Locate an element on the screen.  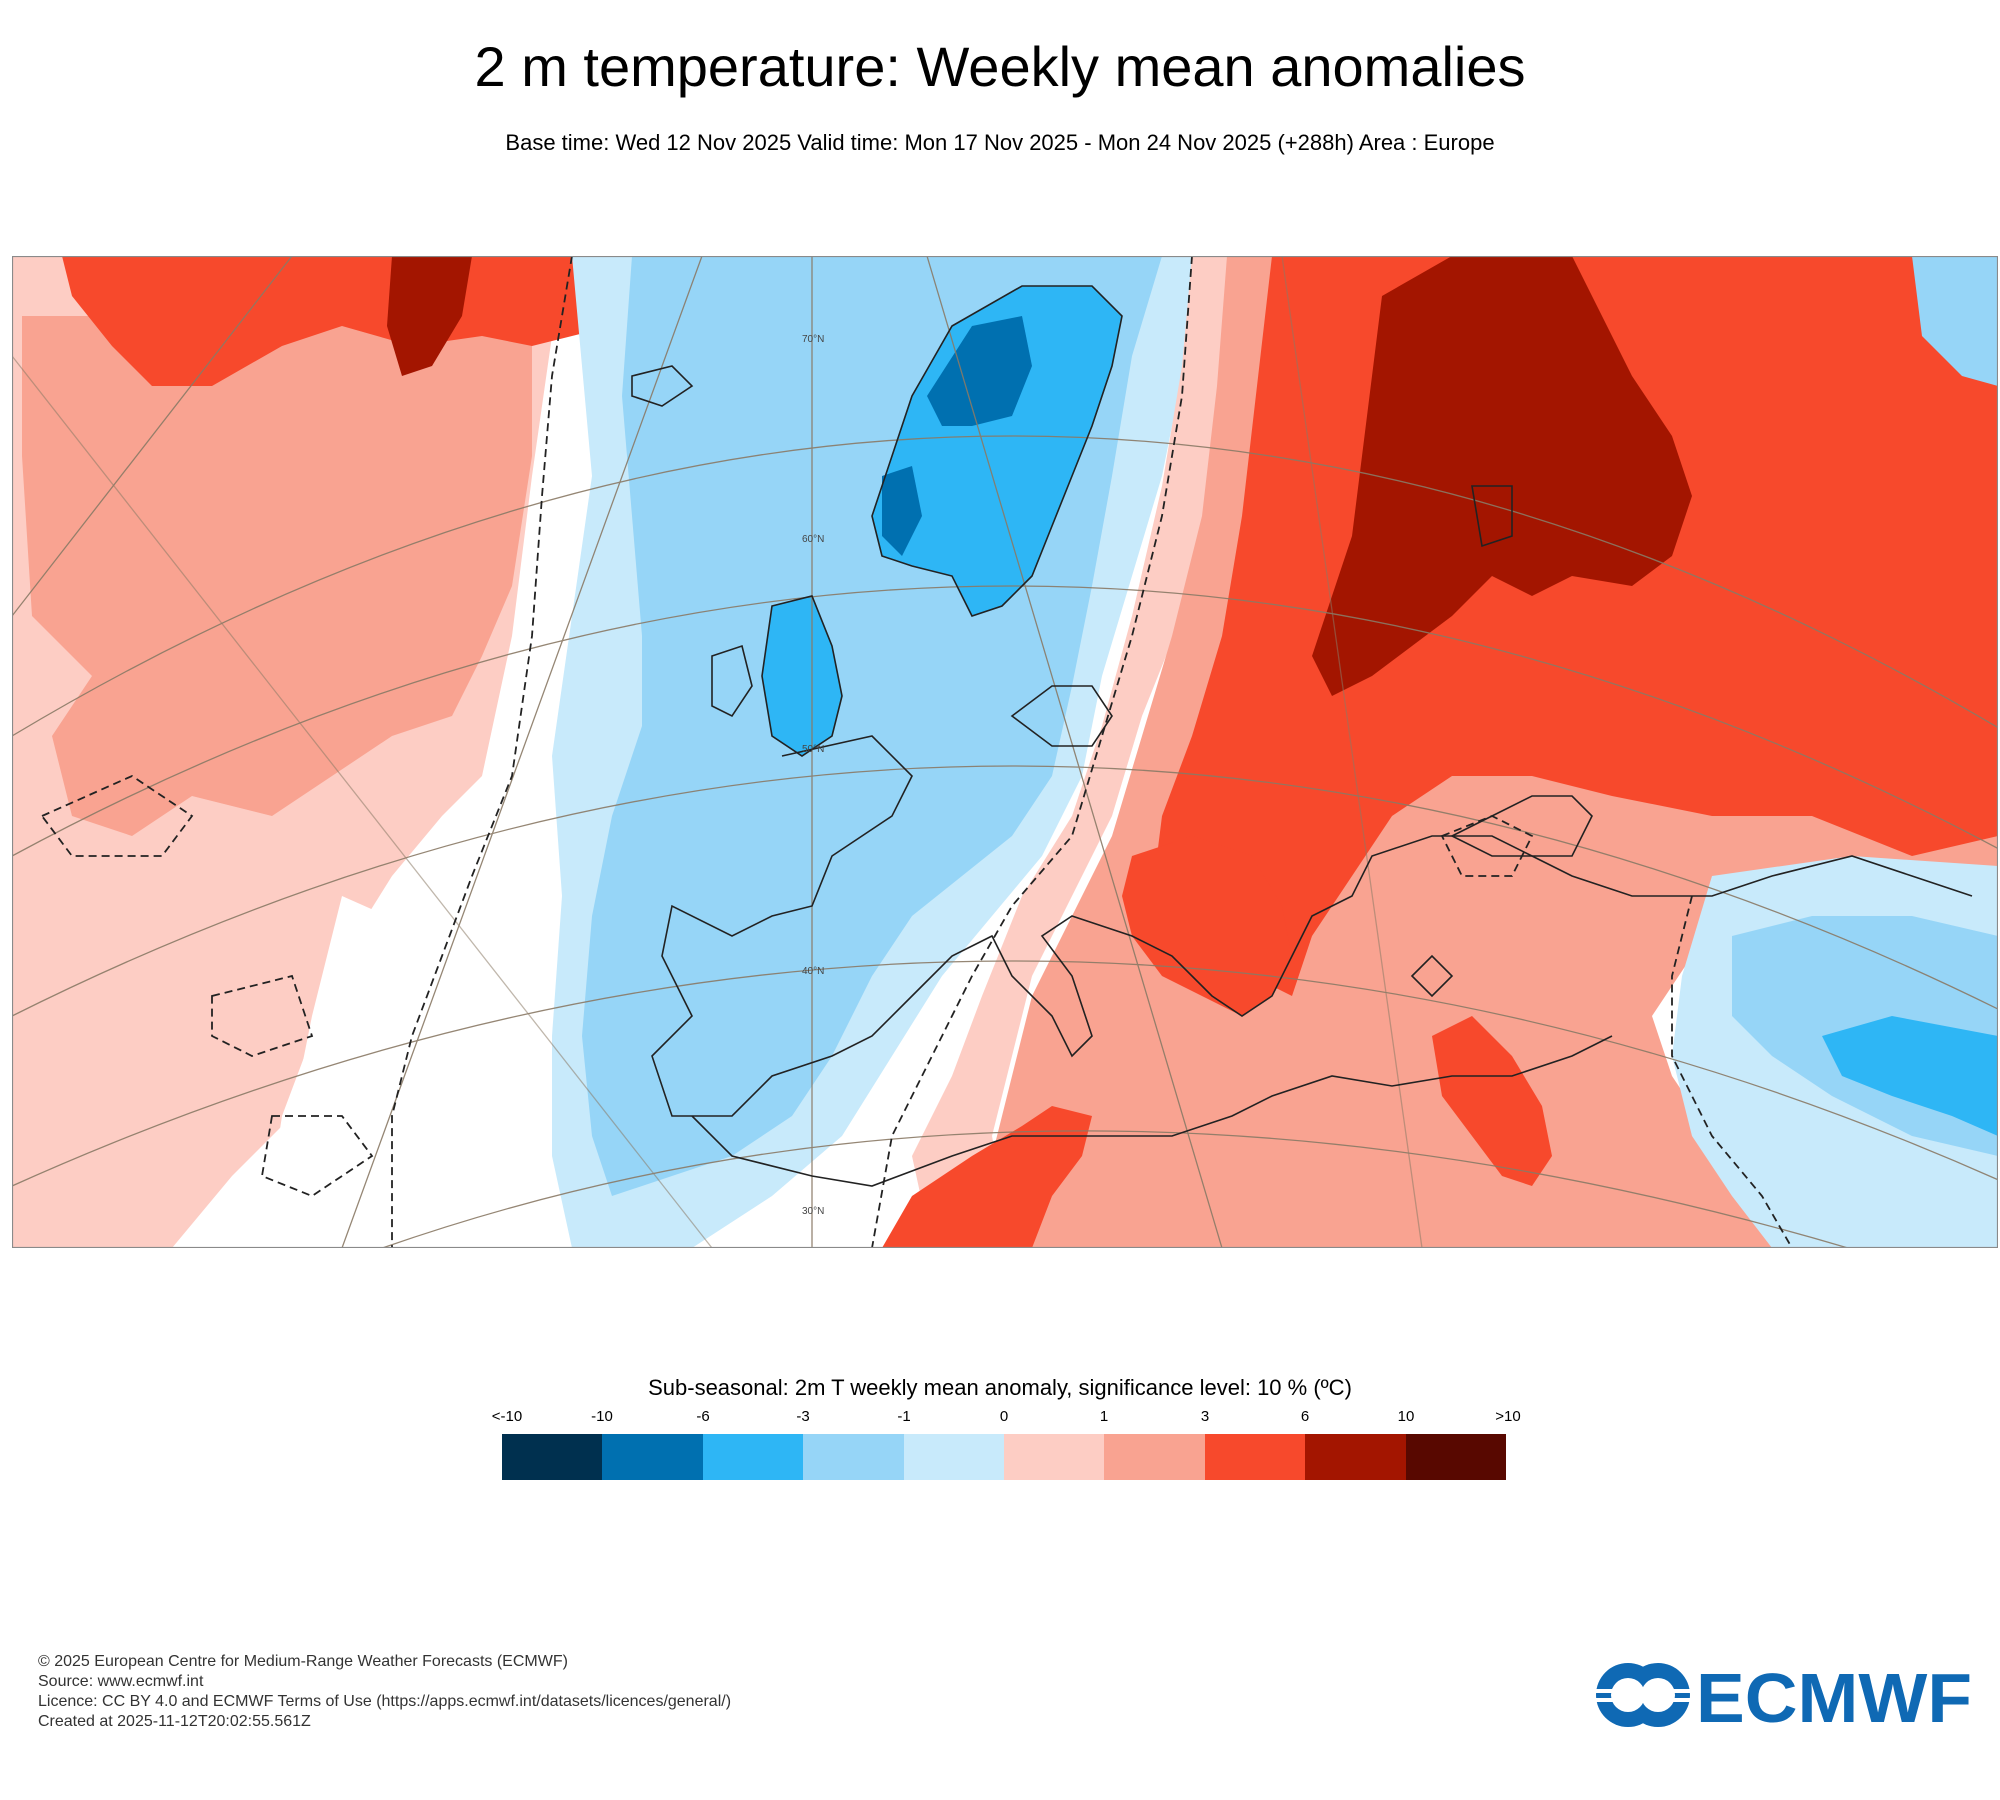
latitude-labels: 70°N 60°N 50°N 40°N 30°N is located at coordinates (813, 775).